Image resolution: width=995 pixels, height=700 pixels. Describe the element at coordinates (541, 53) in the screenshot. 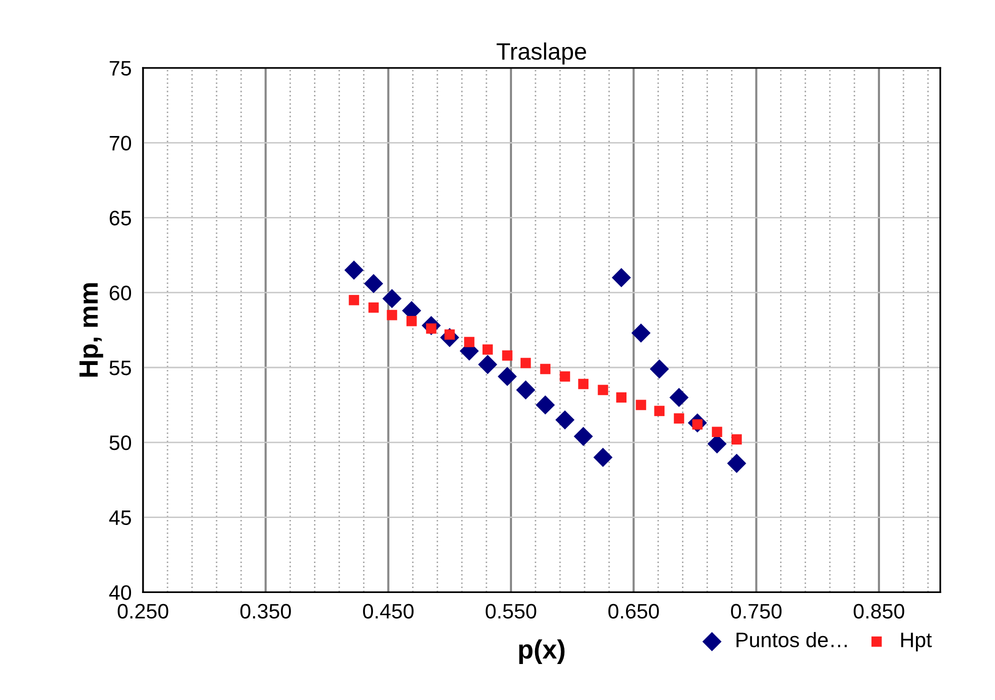

I see `chart-title: Traslape` at that location.